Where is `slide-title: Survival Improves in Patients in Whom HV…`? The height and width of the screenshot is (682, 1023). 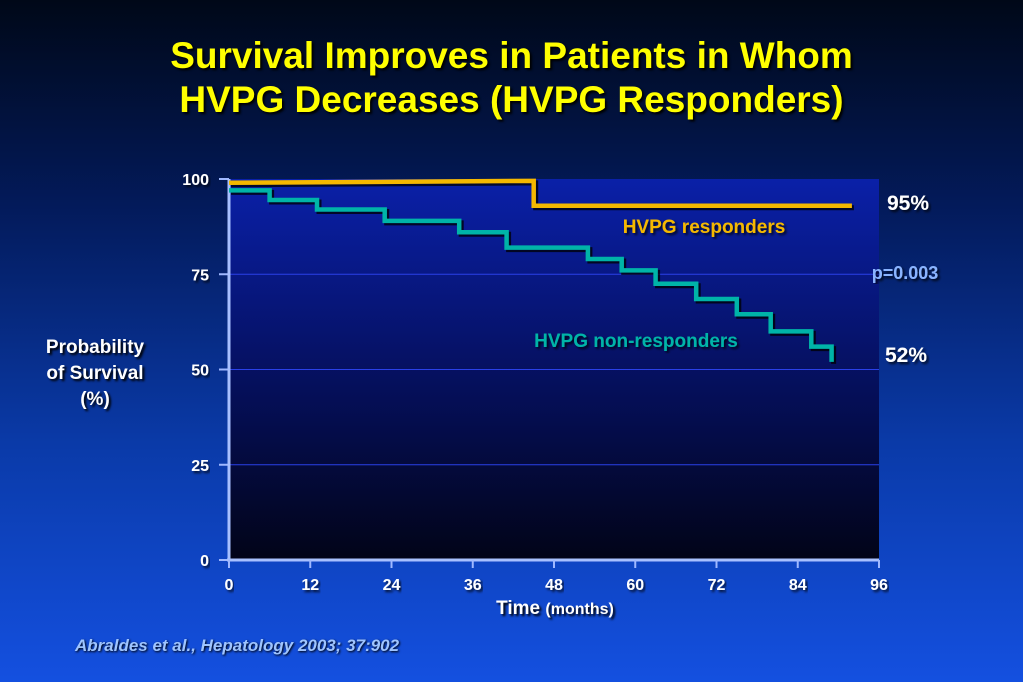 slide-title: Survival Improves in Patients in Whom HV… is located at coordinates (511, 78).